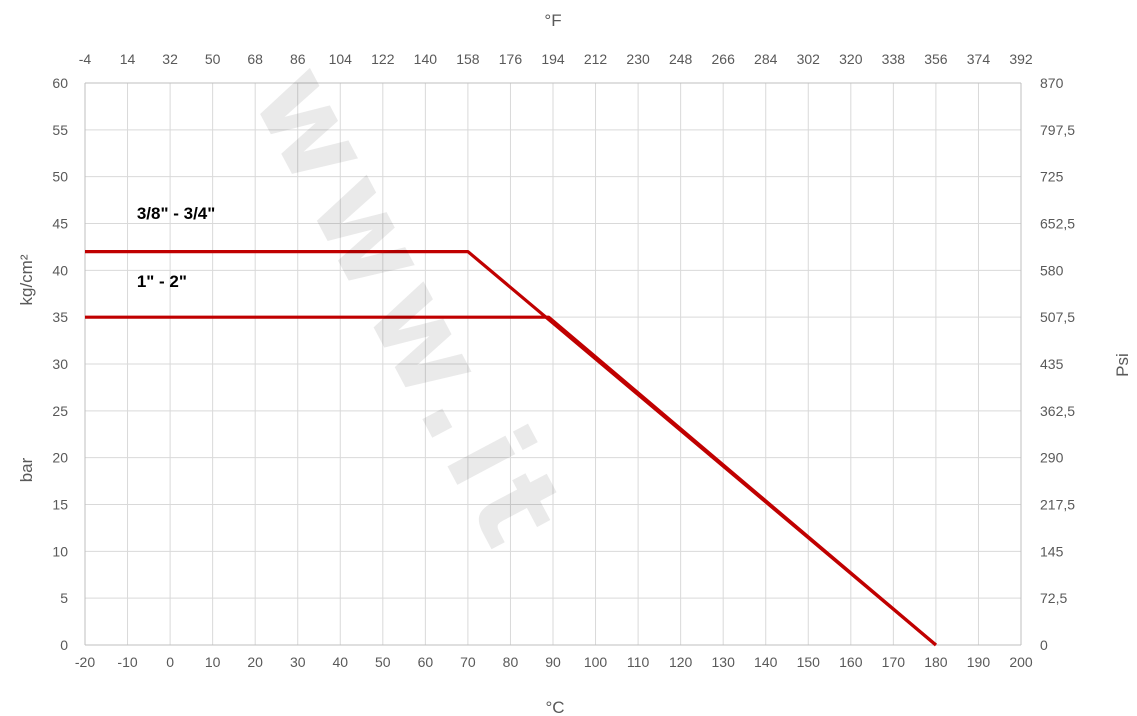 This screenshot has height=716, width=1137. Describe the element at coordinates (60, 458) in the screenshot. I see `y-tick-label-bar: 20` at that location.